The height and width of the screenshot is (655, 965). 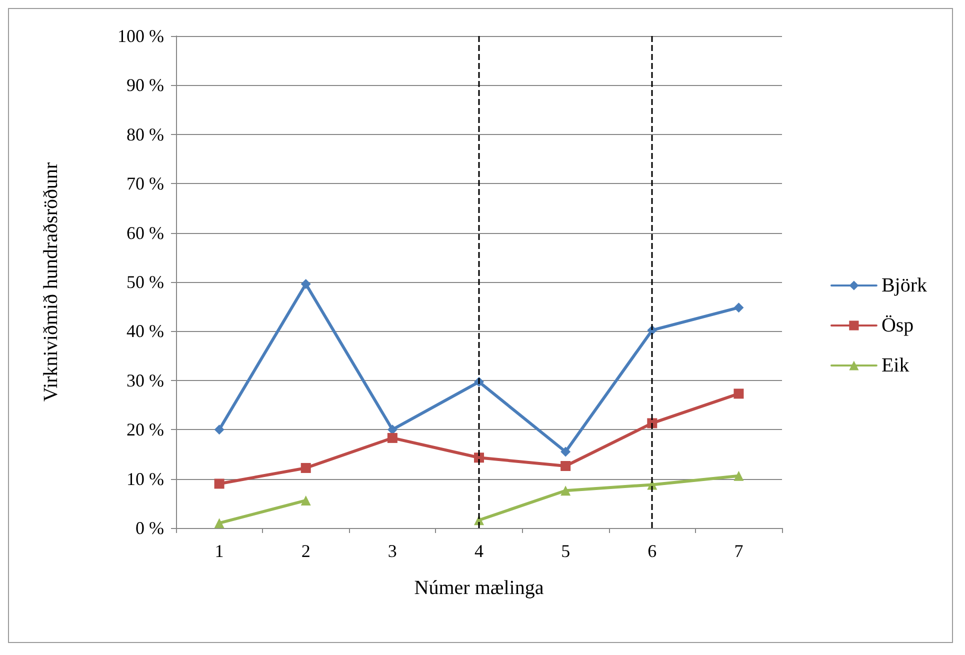 What do you see at coordinates (145, 85) in the screenshot?
I see `y-tick-label: 90 %` at bounding box center [145, 85].